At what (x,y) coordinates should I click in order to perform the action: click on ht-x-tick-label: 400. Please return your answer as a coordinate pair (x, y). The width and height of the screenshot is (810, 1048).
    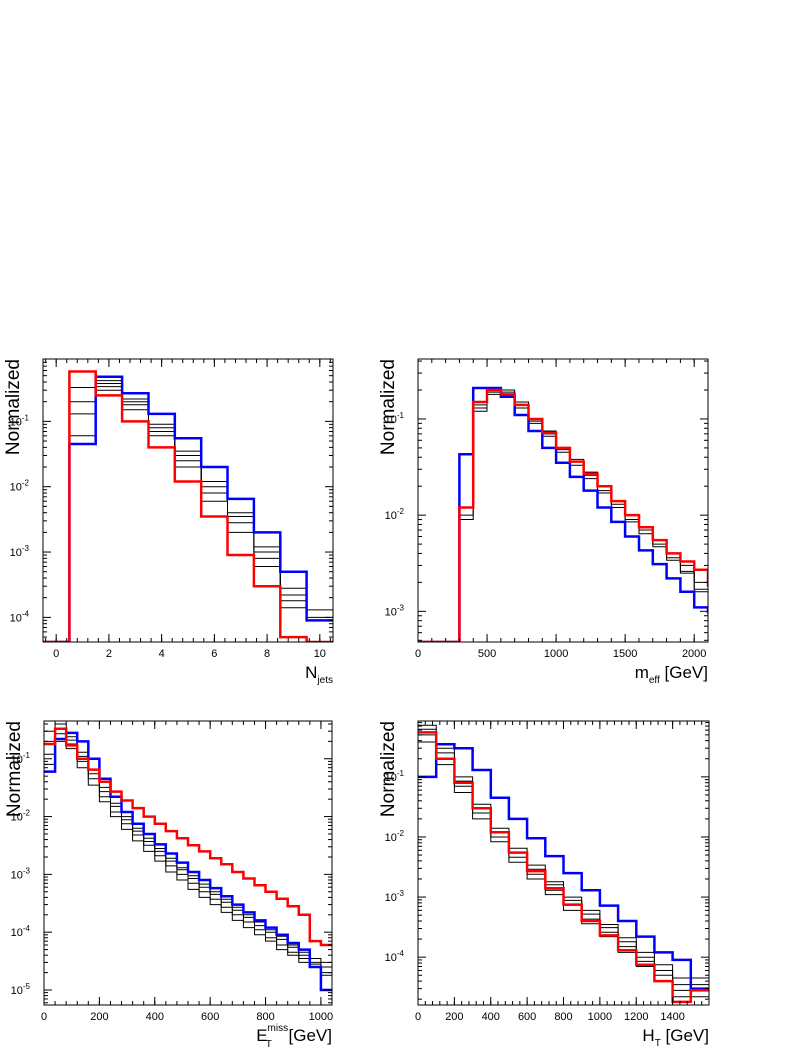
    Looking at the image, I should click on (491, 1017).